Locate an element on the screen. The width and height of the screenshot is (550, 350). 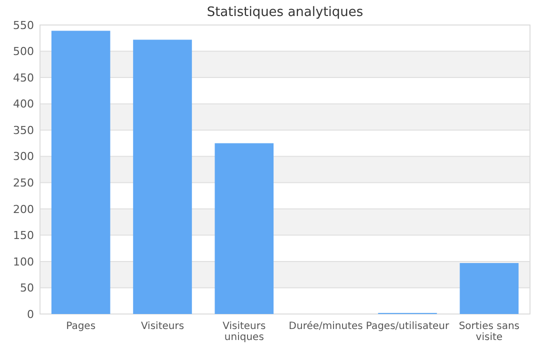
y-tick-label: 200 is located at coordinates (23, 209).